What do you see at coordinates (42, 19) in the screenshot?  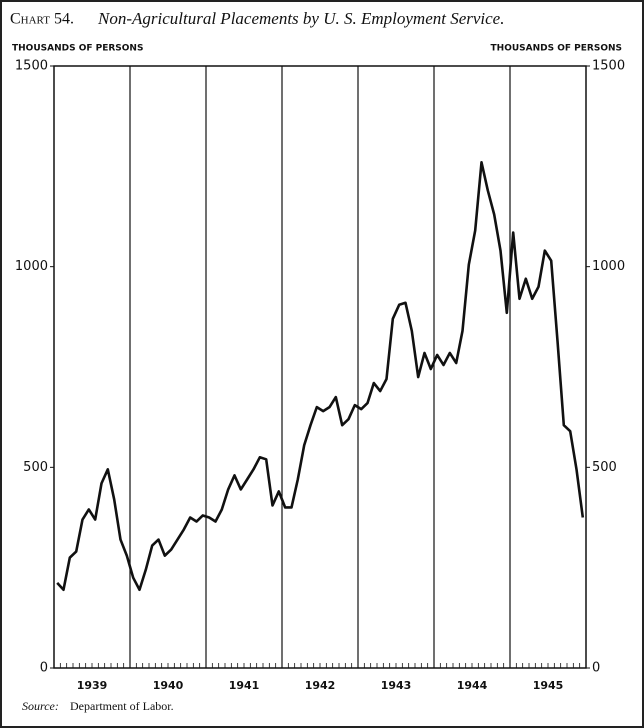 I see `chart-label: Chart 54.` at bounding box center [42, 19].